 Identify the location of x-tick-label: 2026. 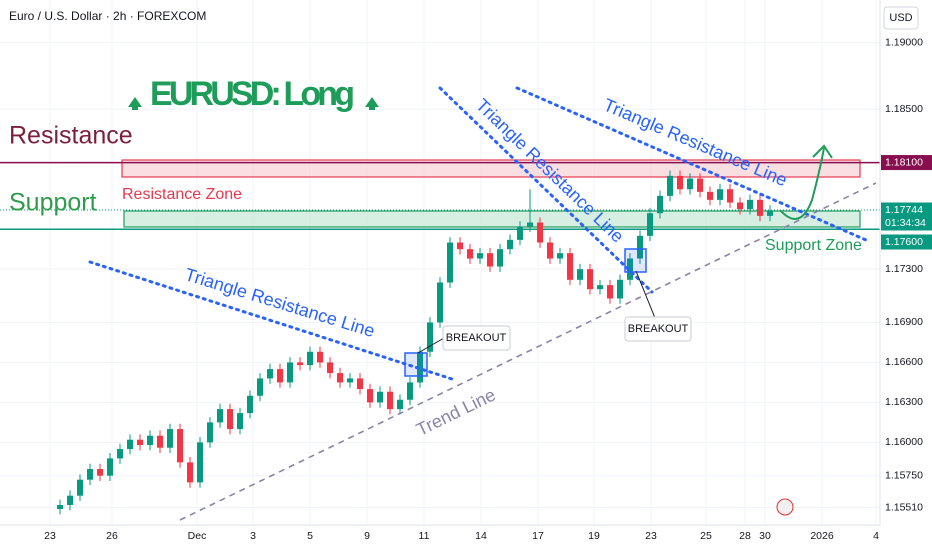
(822, 536).